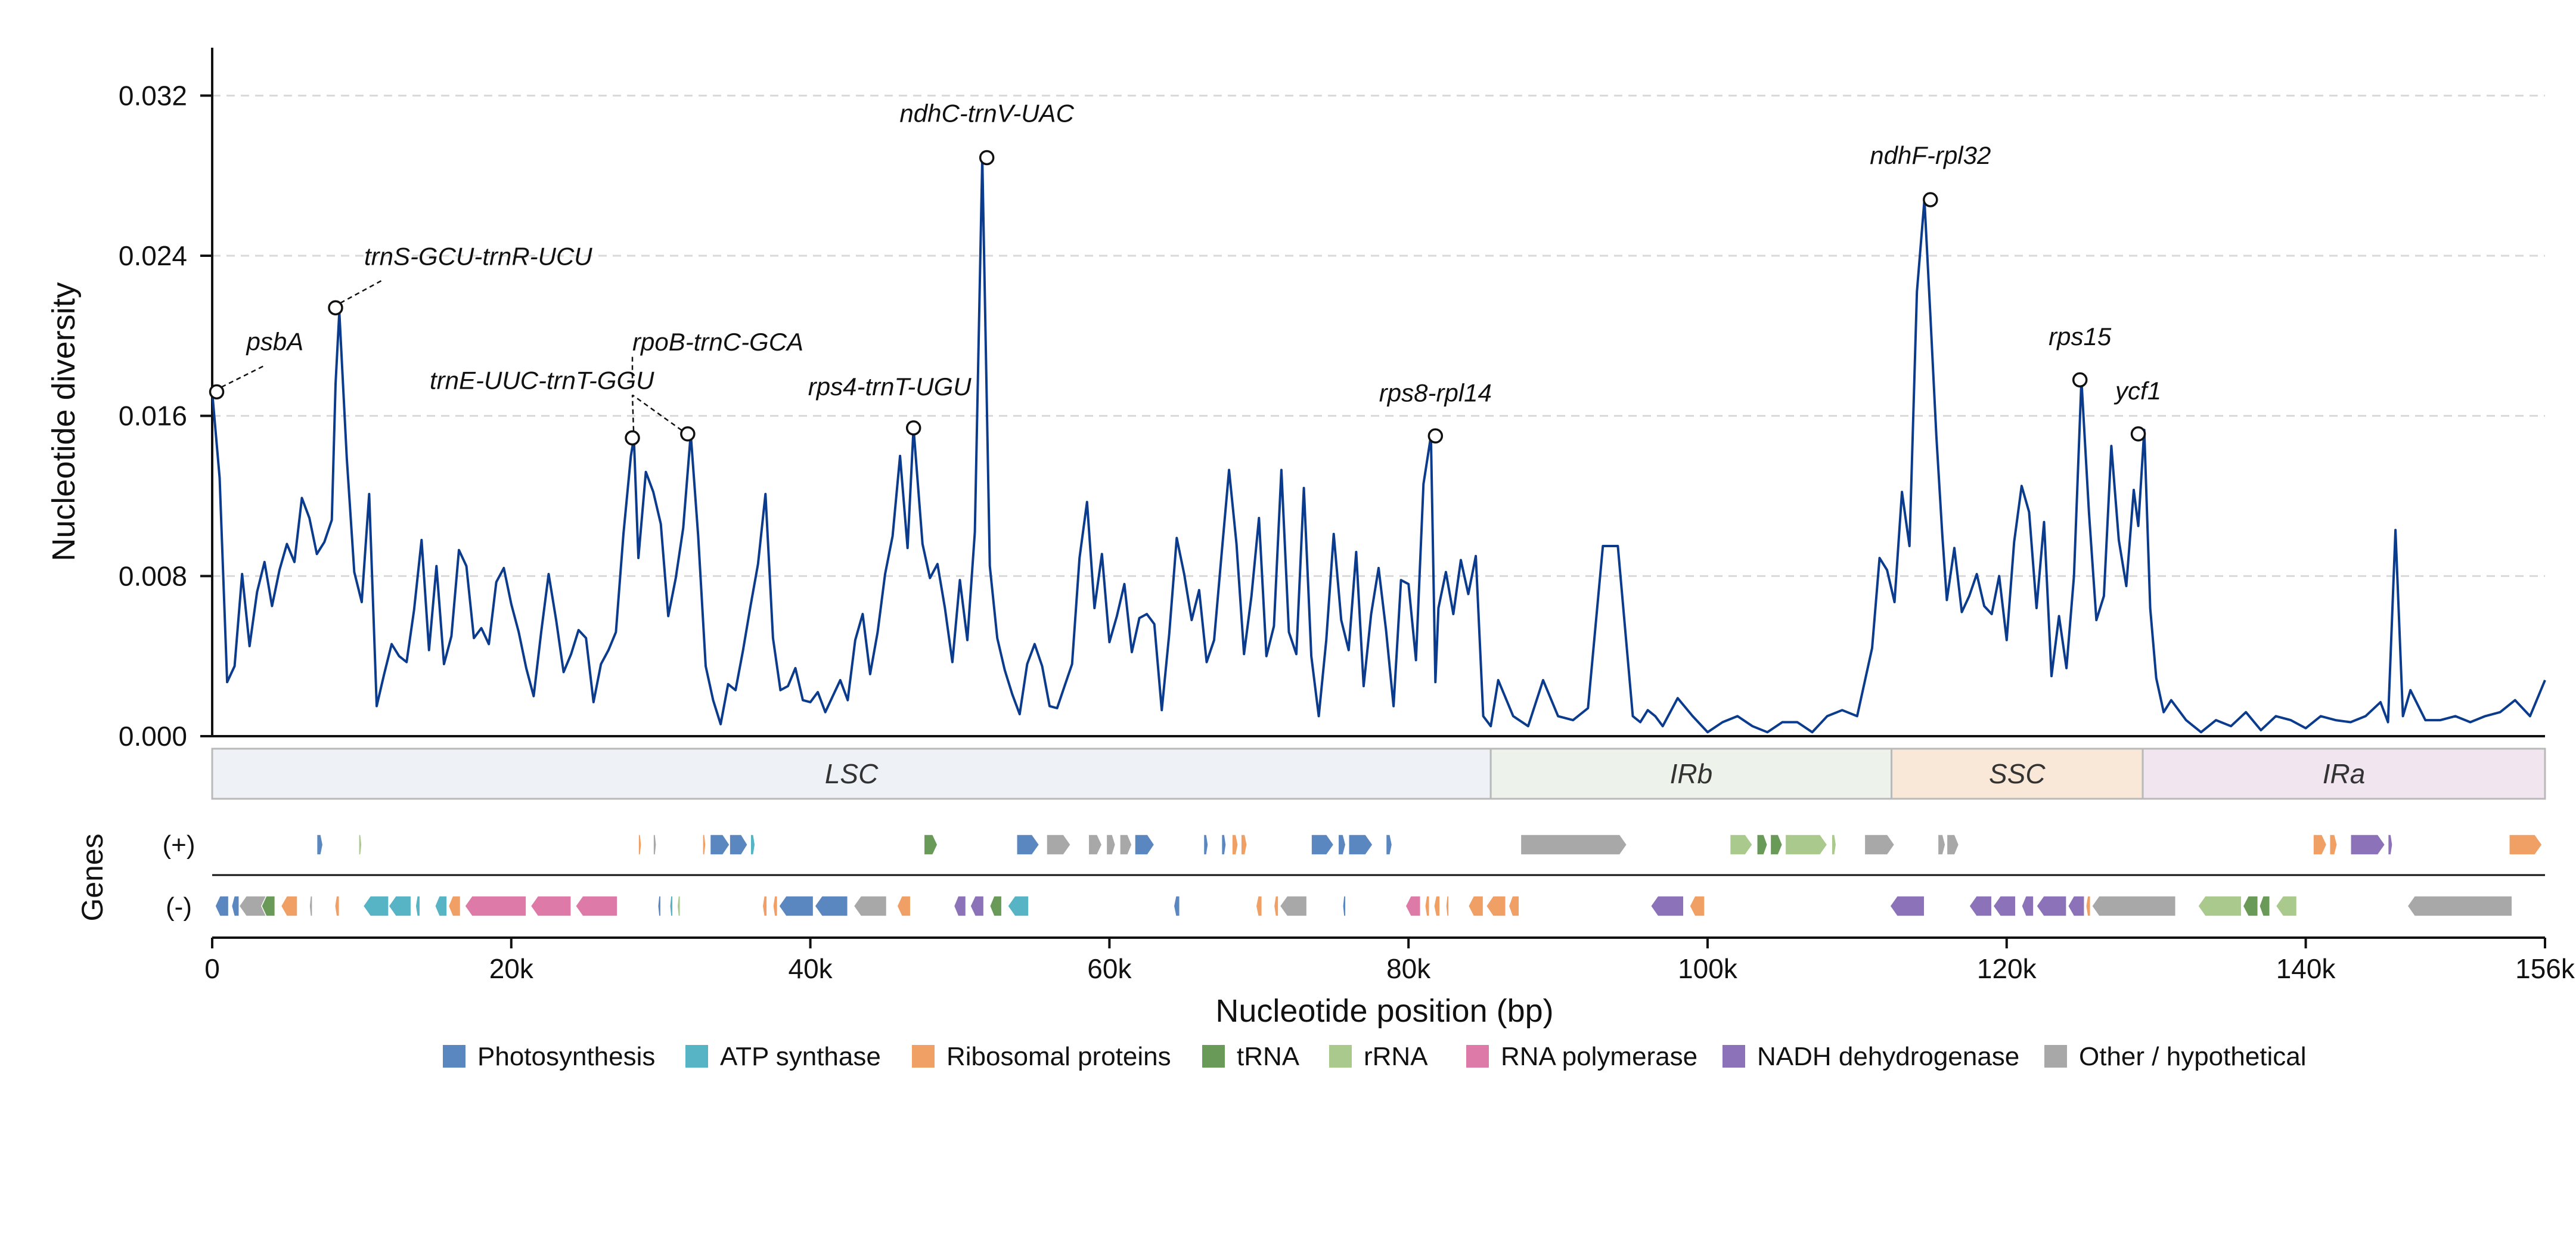 Image resolution: width=2576 pixels, height=1253 pixels. What do you see at coordinates (1269, 1056) in the screenshot?
I see `legend-label: tRNA` at bounding box center [1269, 1056].